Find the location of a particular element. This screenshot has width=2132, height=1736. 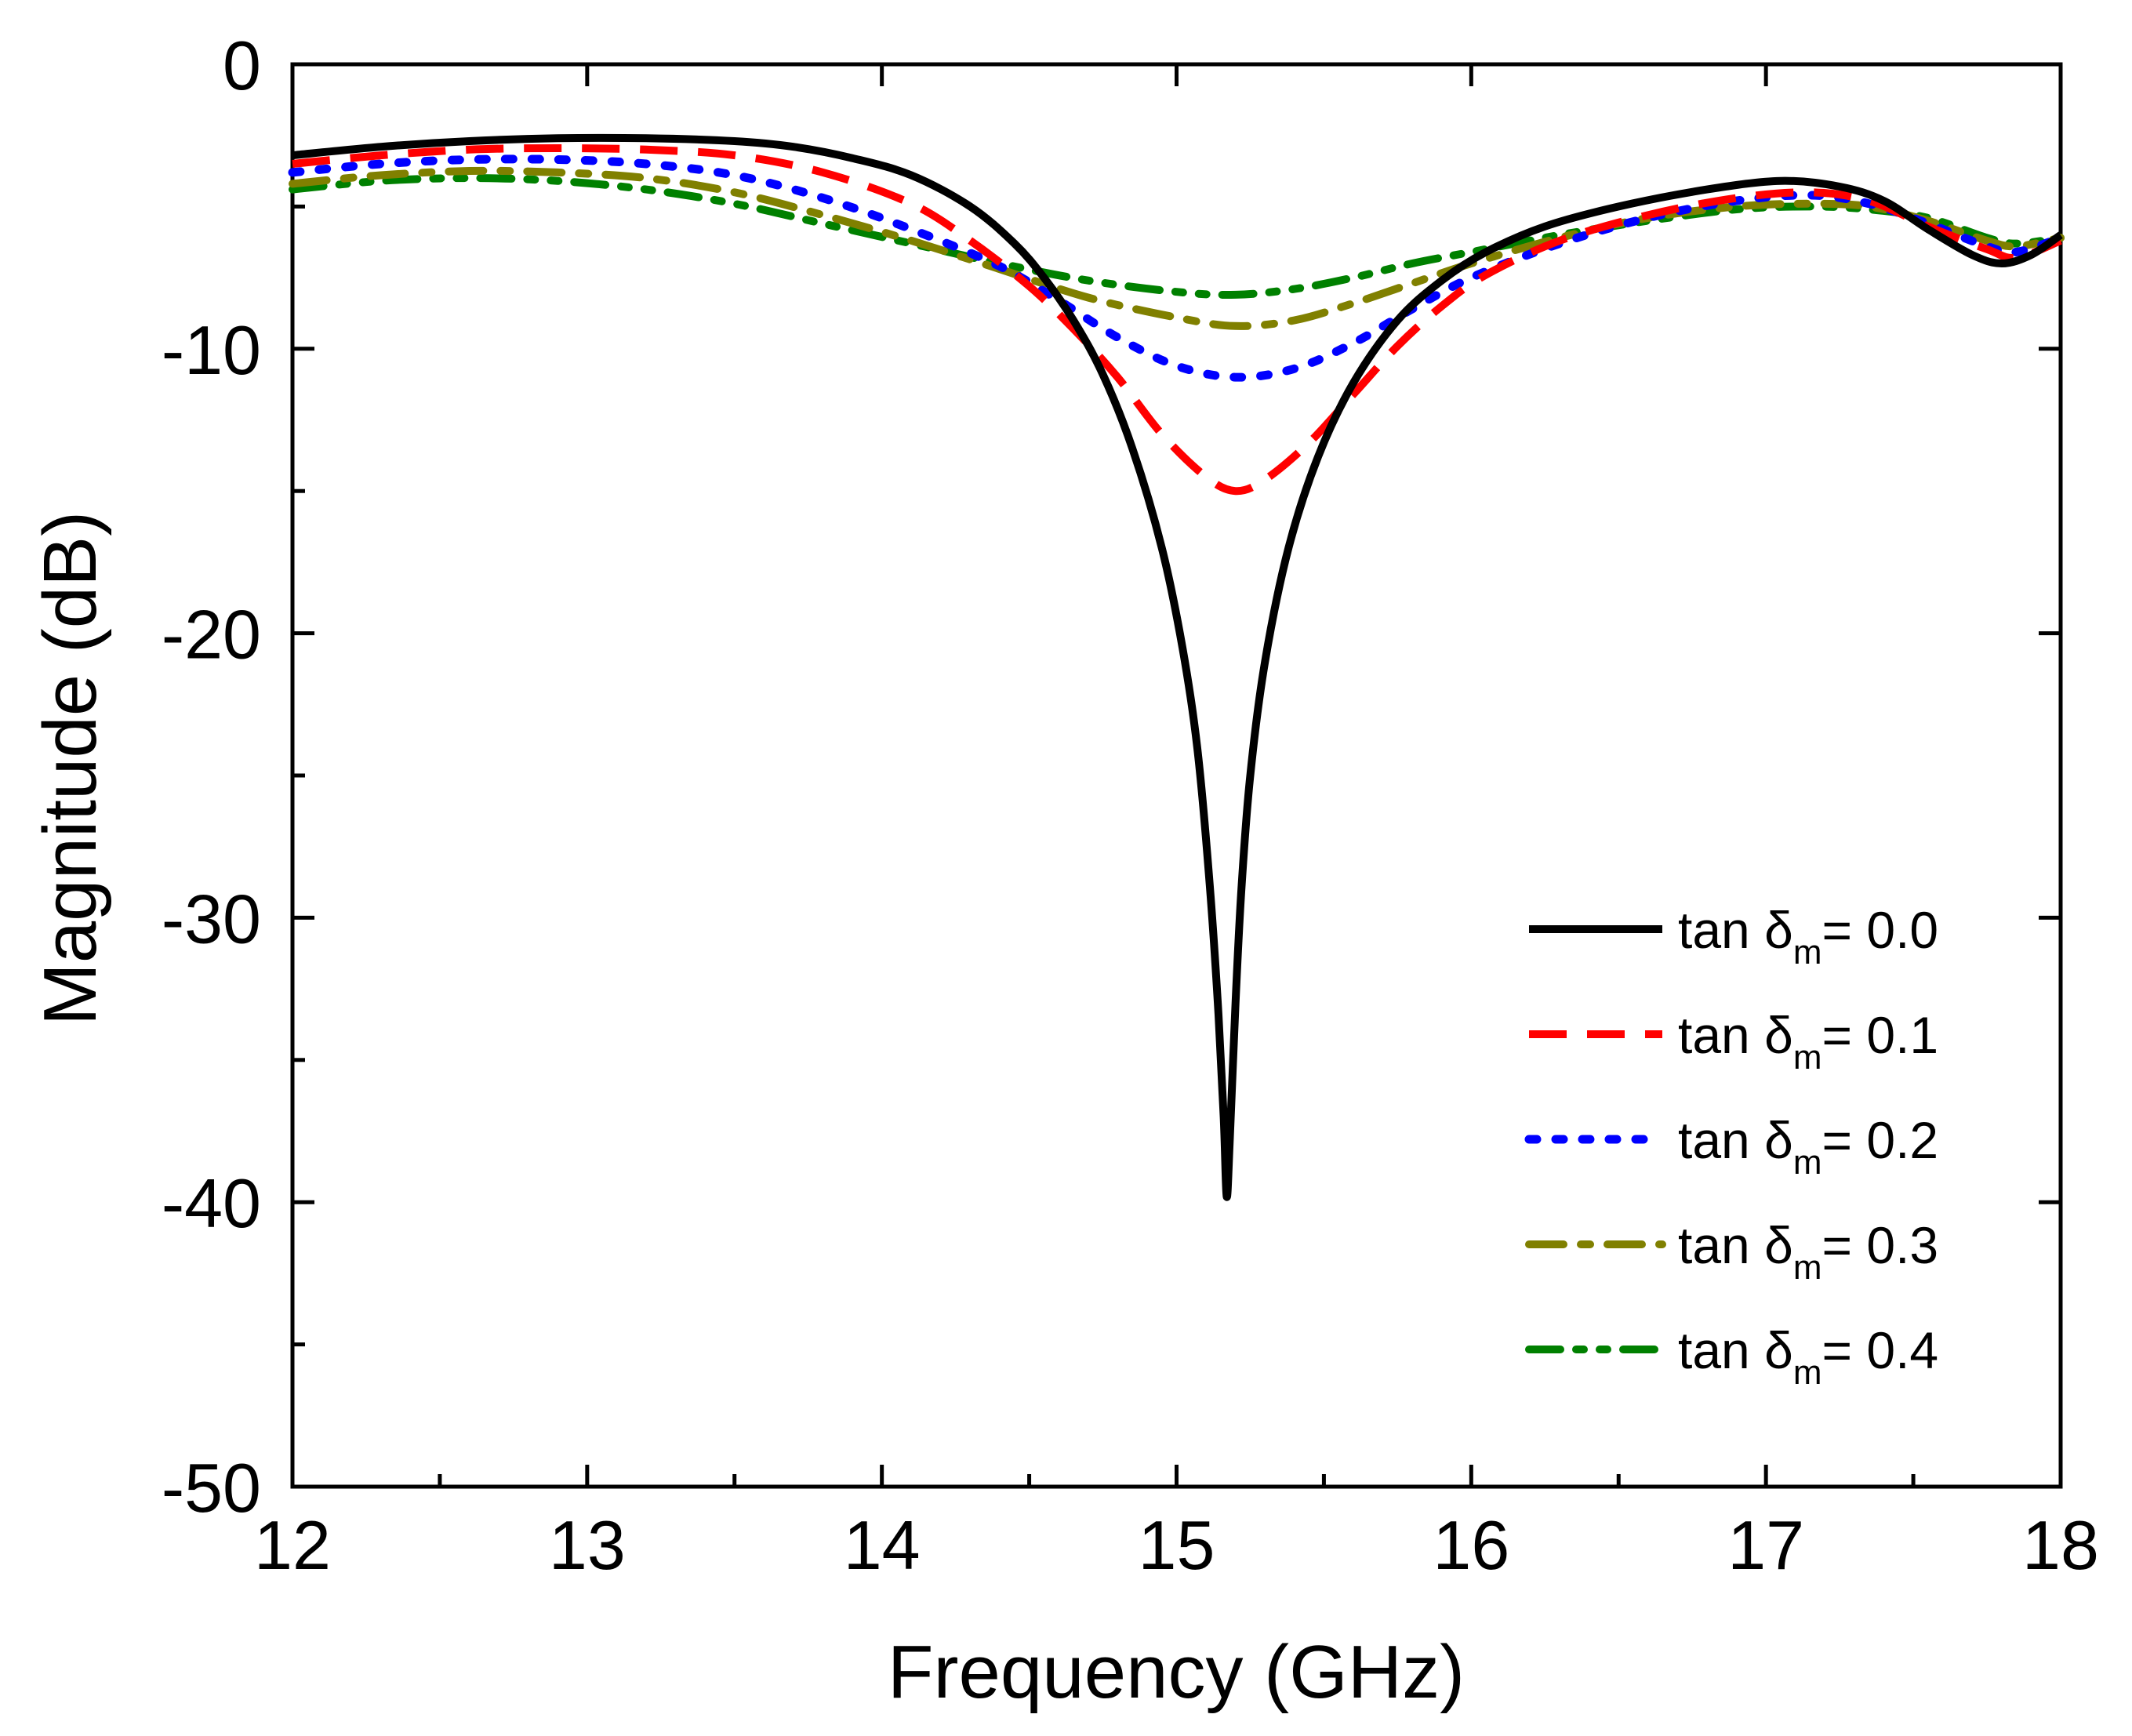

legend-label-1: tan δm= 0.1 is located at coordinates (1808, 1041).